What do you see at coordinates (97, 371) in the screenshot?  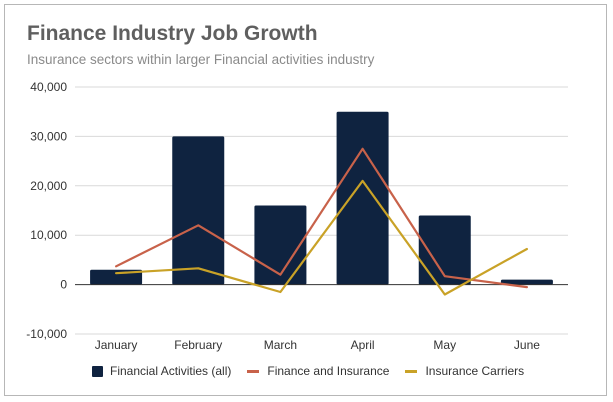 I see `legend-swatch-bar` at bounding box center [97, 371].